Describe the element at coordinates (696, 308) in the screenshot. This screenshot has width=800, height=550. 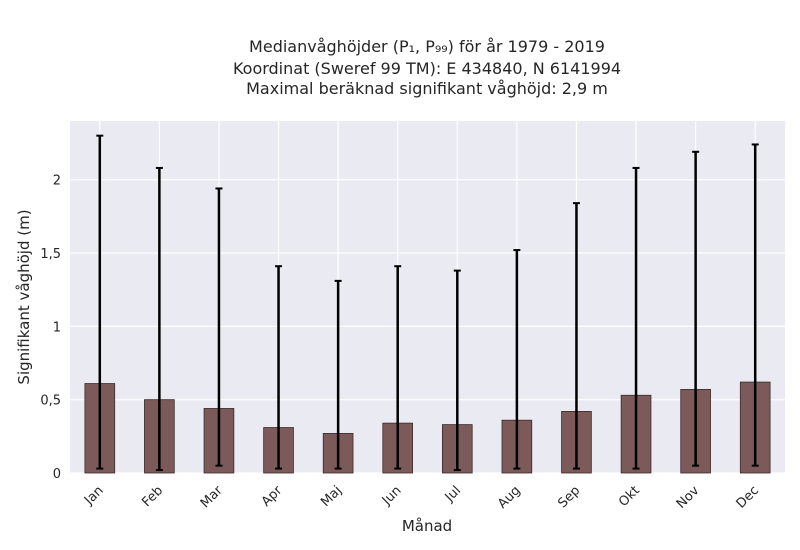
I see `error-bar-nov` at that location.